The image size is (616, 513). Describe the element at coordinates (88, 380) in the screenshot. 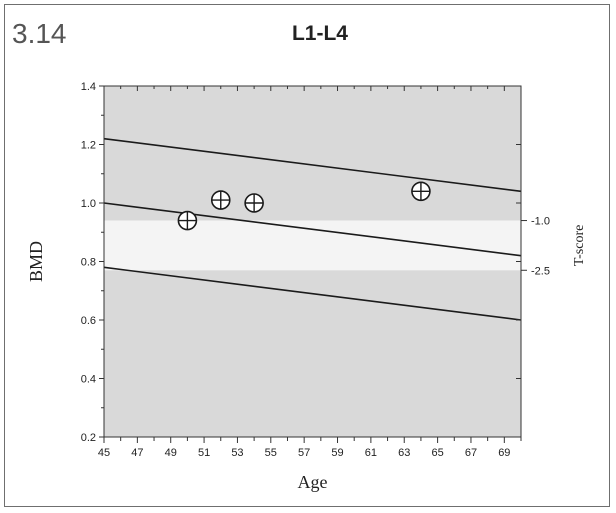

I see `y-tick-label: 0.4` at that location.